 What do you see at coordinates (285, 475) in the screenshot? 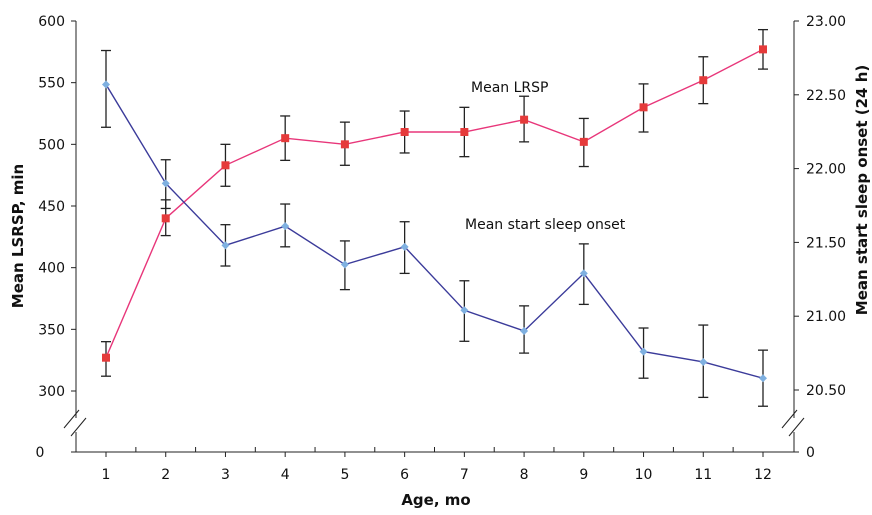
I see `x-axis-tick-label: 4` at bounding box center [285, 475].